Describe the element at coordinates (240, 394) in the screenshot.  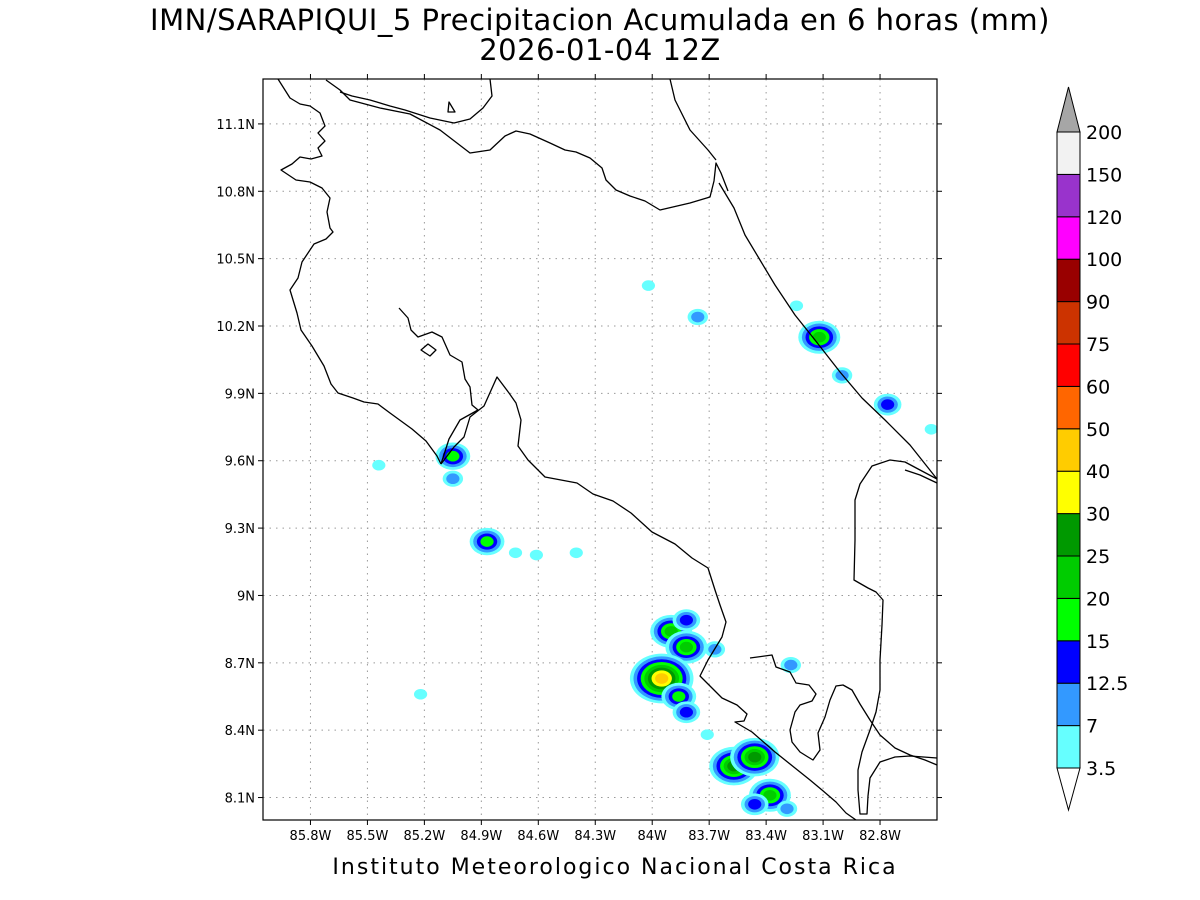
I see `y-tick-label: 9.9N` at that location.